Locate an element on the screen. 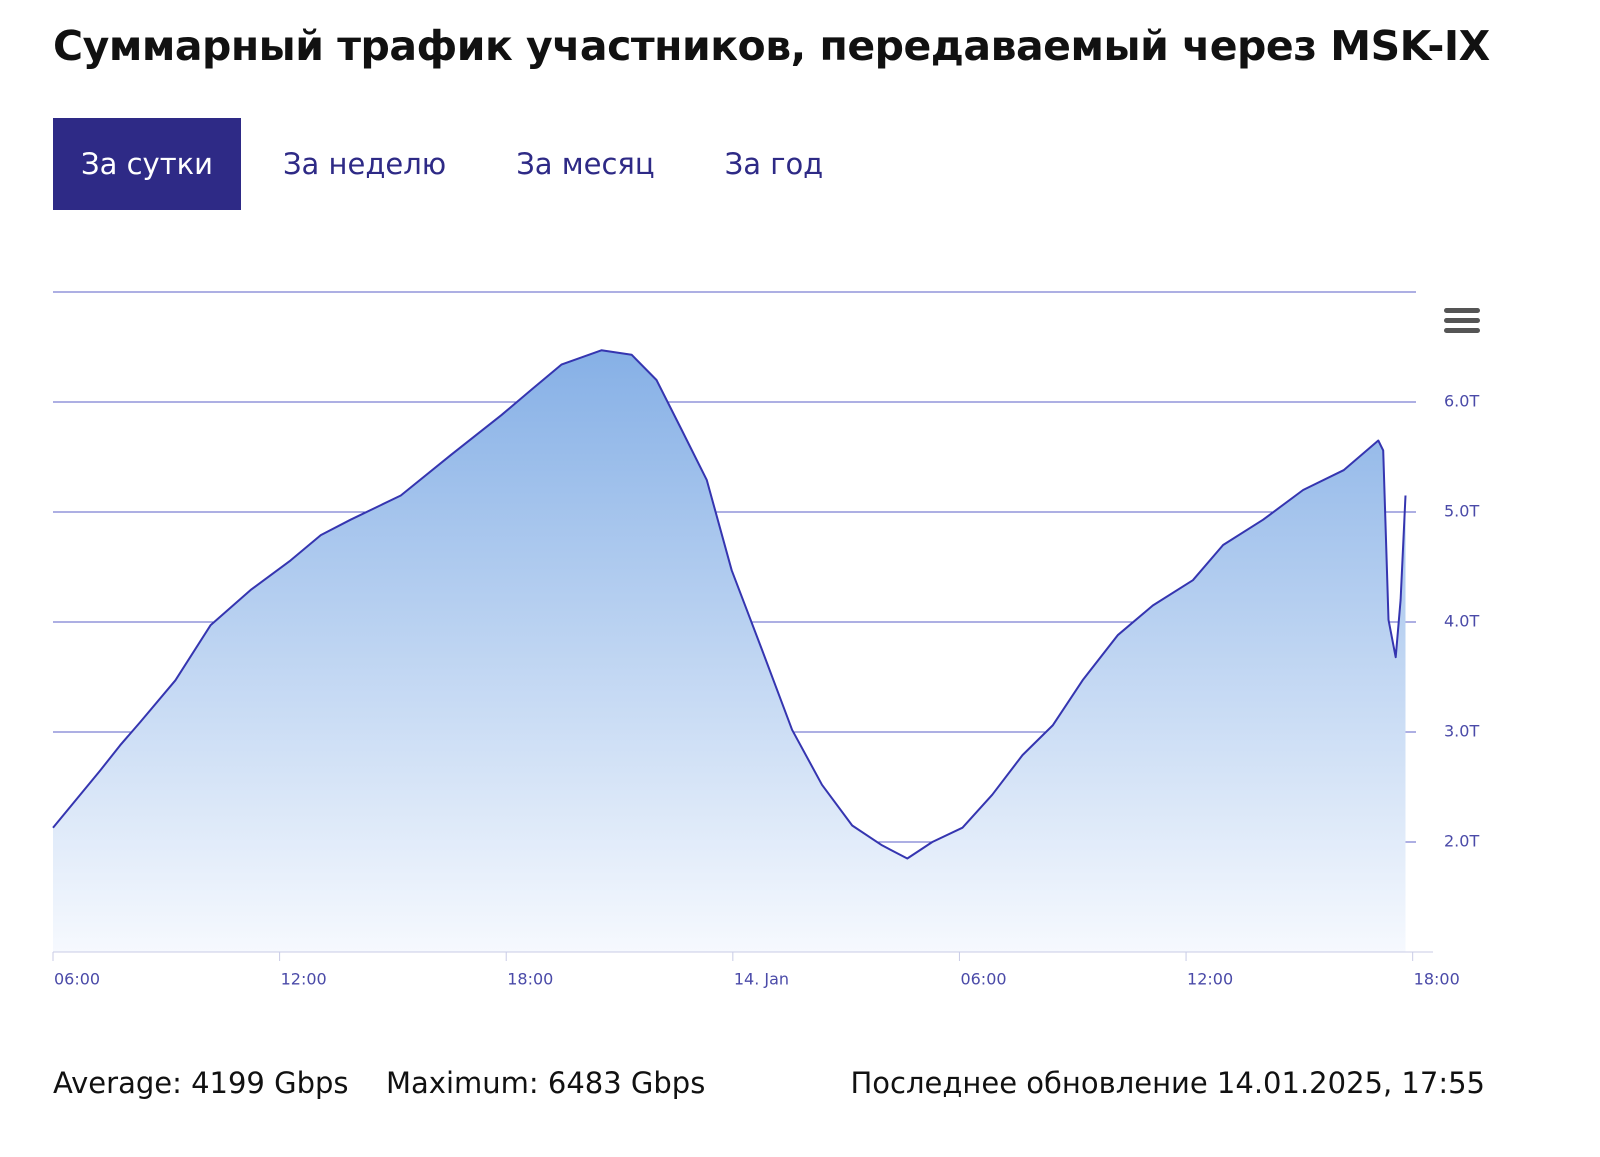  tab: За год is located at coordinates (774, 164).